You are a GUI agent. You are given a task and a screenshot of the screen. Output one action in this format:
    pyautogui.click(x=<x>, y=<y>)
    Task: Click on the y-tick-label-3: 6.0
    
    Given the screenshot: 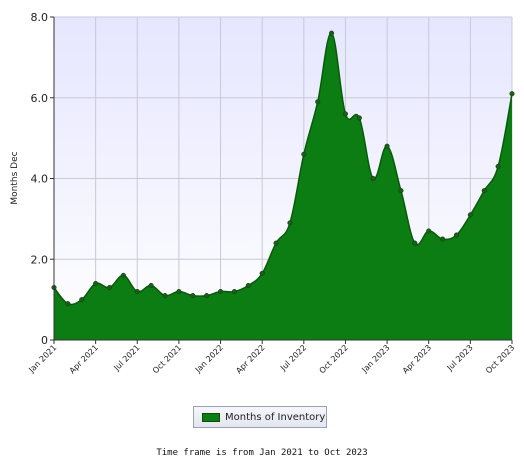 What is the action you would take?
    pyautogui.click(x=40, y=98)
    